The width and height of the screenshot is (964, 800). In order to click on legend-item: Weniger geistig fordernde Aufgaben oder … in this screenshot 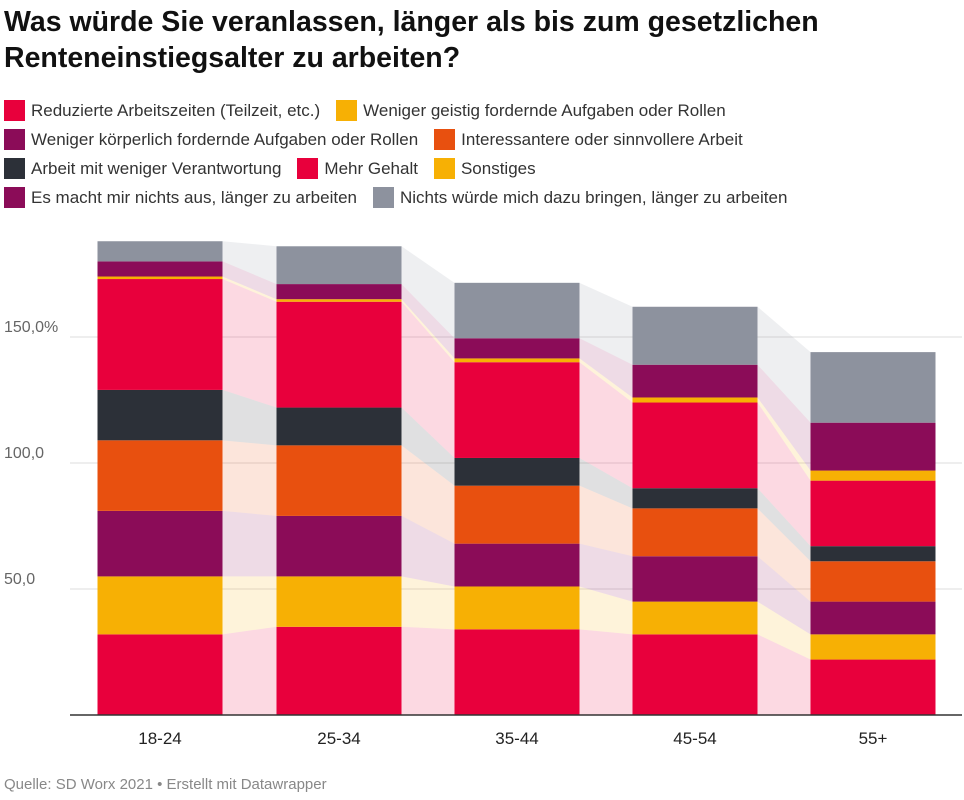, I will do `click(531, 110)`.